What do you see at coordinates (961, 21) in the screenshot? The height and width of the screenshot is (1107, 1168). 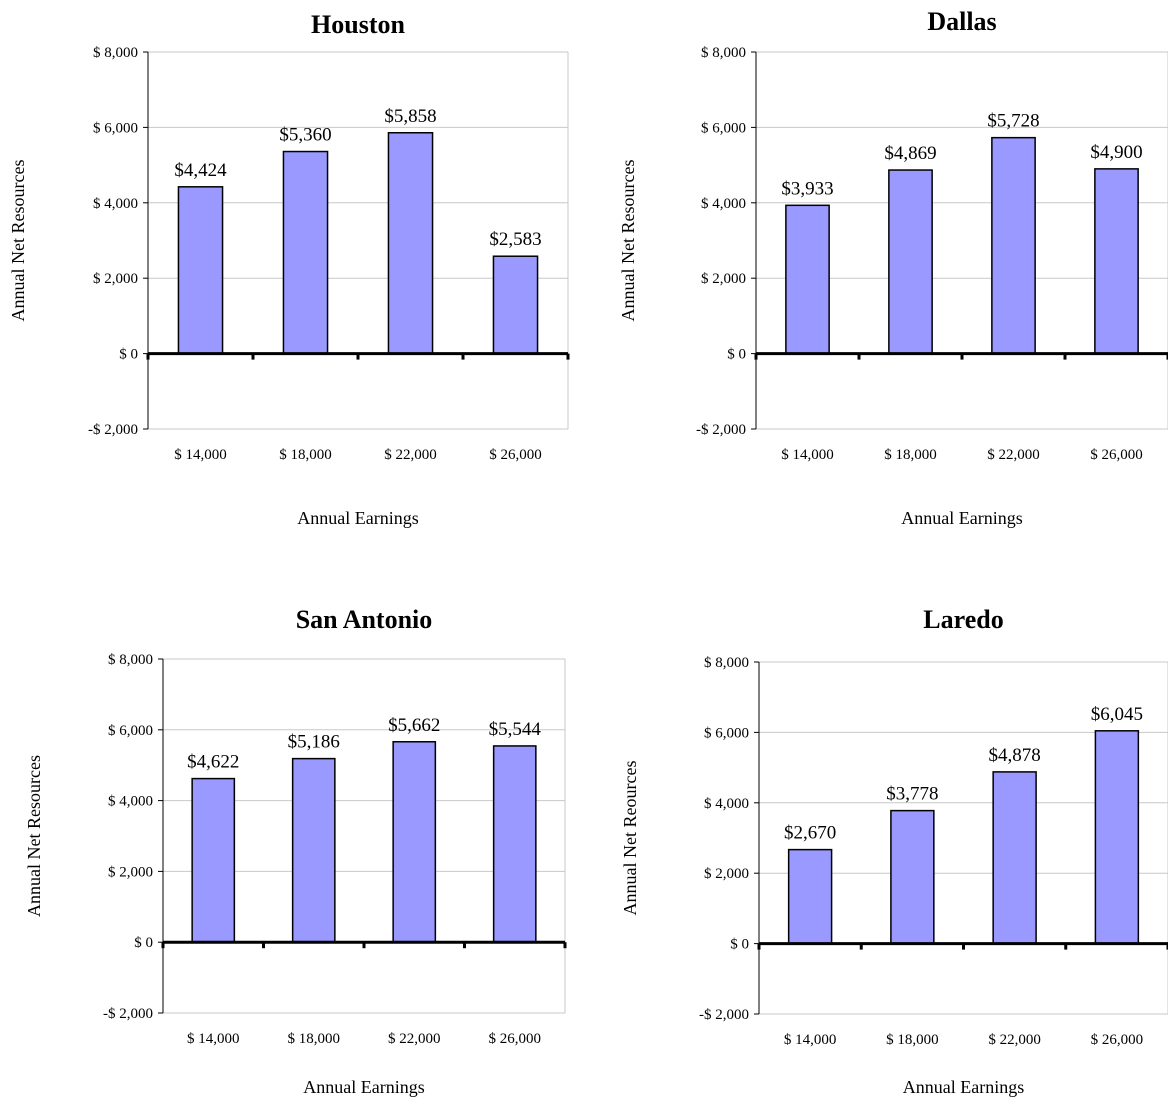 I see `chart-title: Dallas` at bounding box center [961, 21].